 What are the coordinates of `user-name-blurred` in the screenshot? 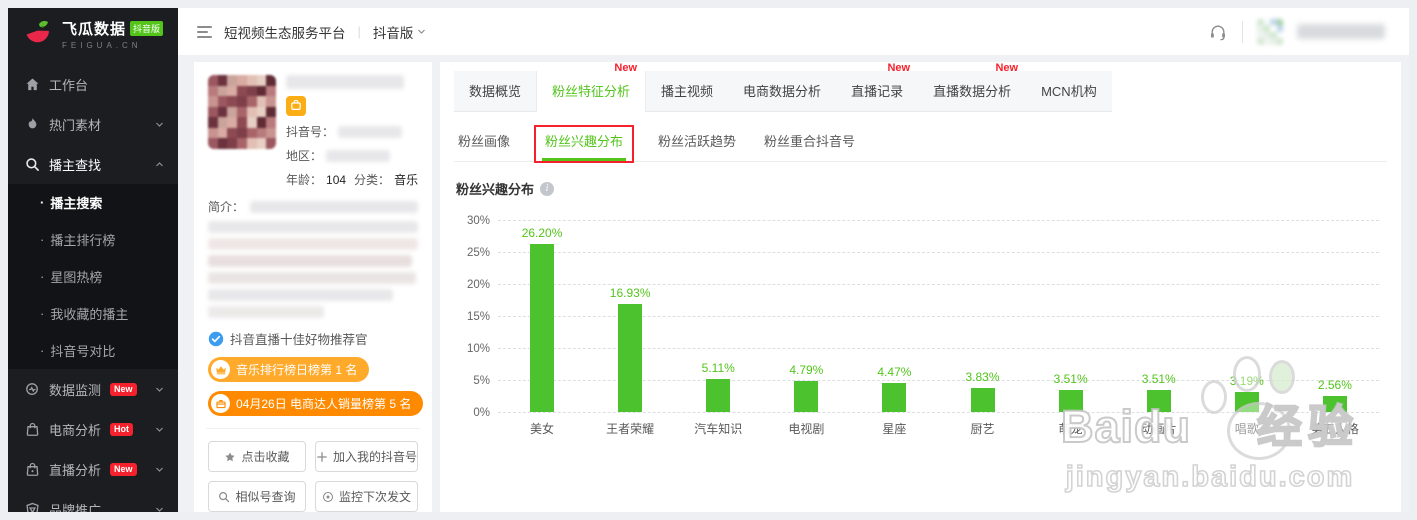 It's located at (1341, 31).